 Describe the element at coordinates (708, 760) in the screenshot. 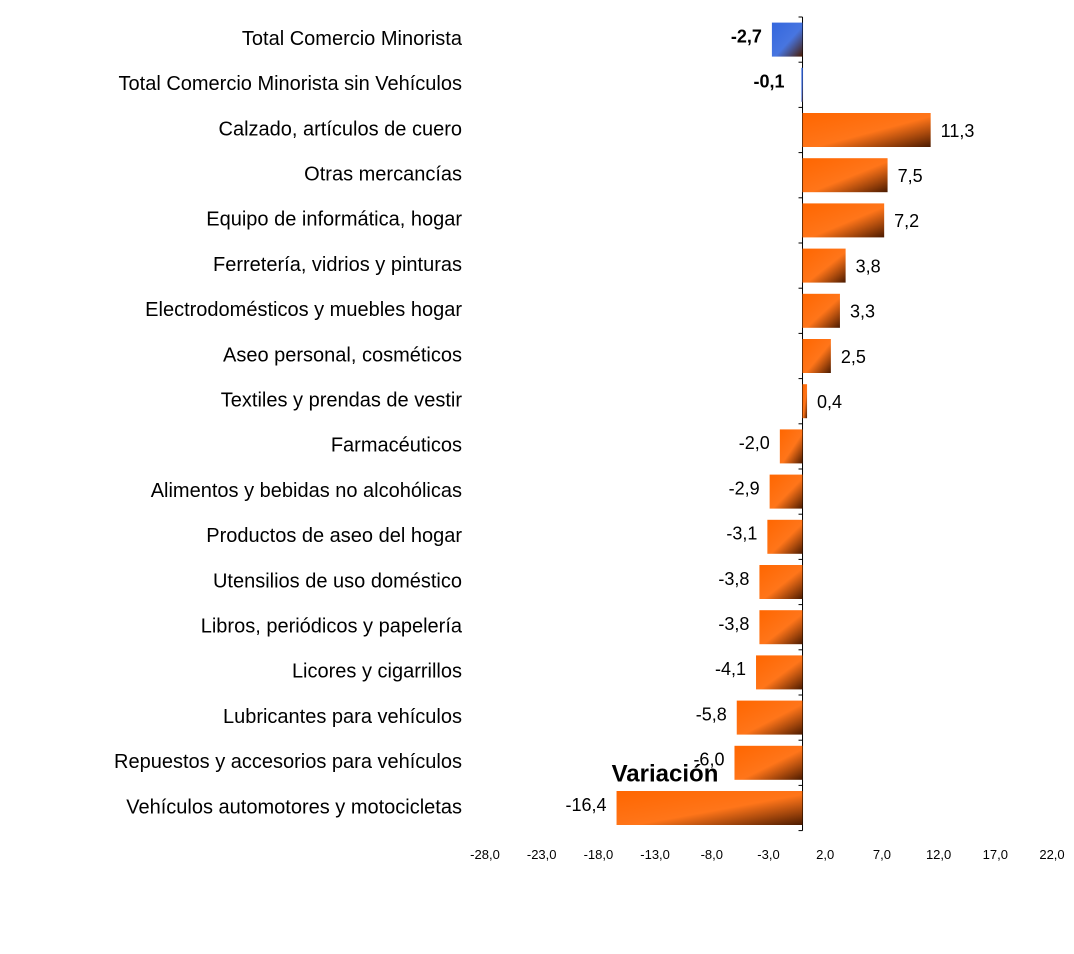

I see `data-label: -6,0` at that location.